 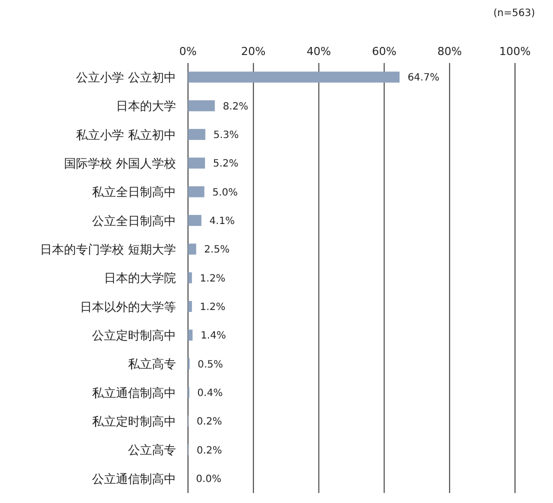 I want to click on y-tick-label: 公立高专, so click(x=152, y=450).